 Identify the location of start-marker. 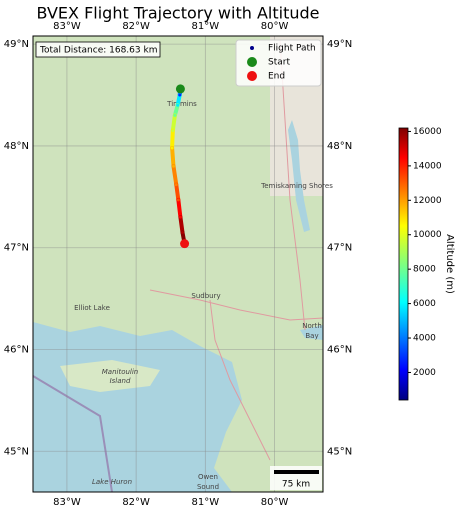
(180, 89).